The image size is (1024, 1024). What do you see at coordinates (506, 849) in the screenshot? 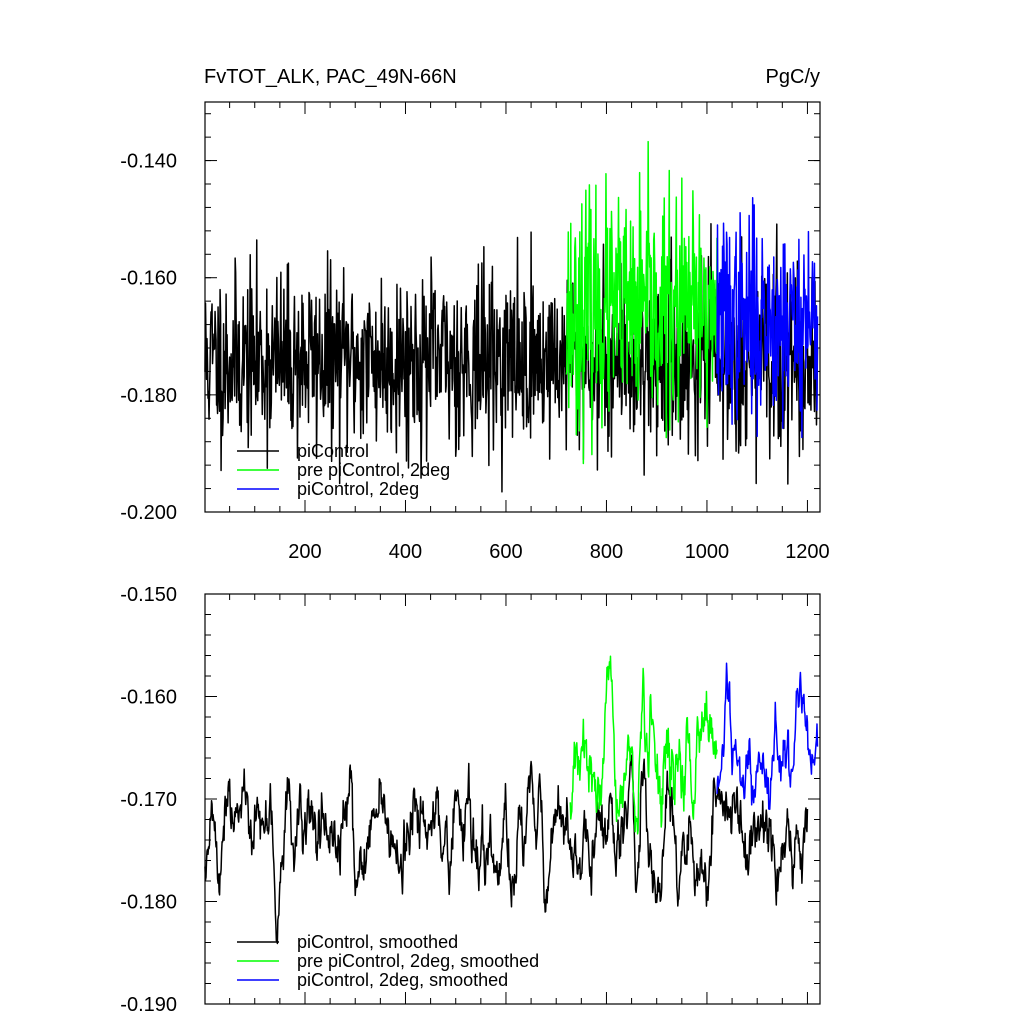
I see `series-line-picontrol-smoothed` at bounding box center [506, 849].